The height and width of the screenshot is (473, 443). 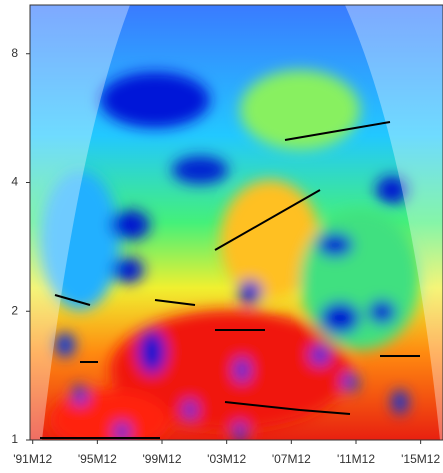 I want to click on x-tick-label: '95M12, so click(x=97, y=459).